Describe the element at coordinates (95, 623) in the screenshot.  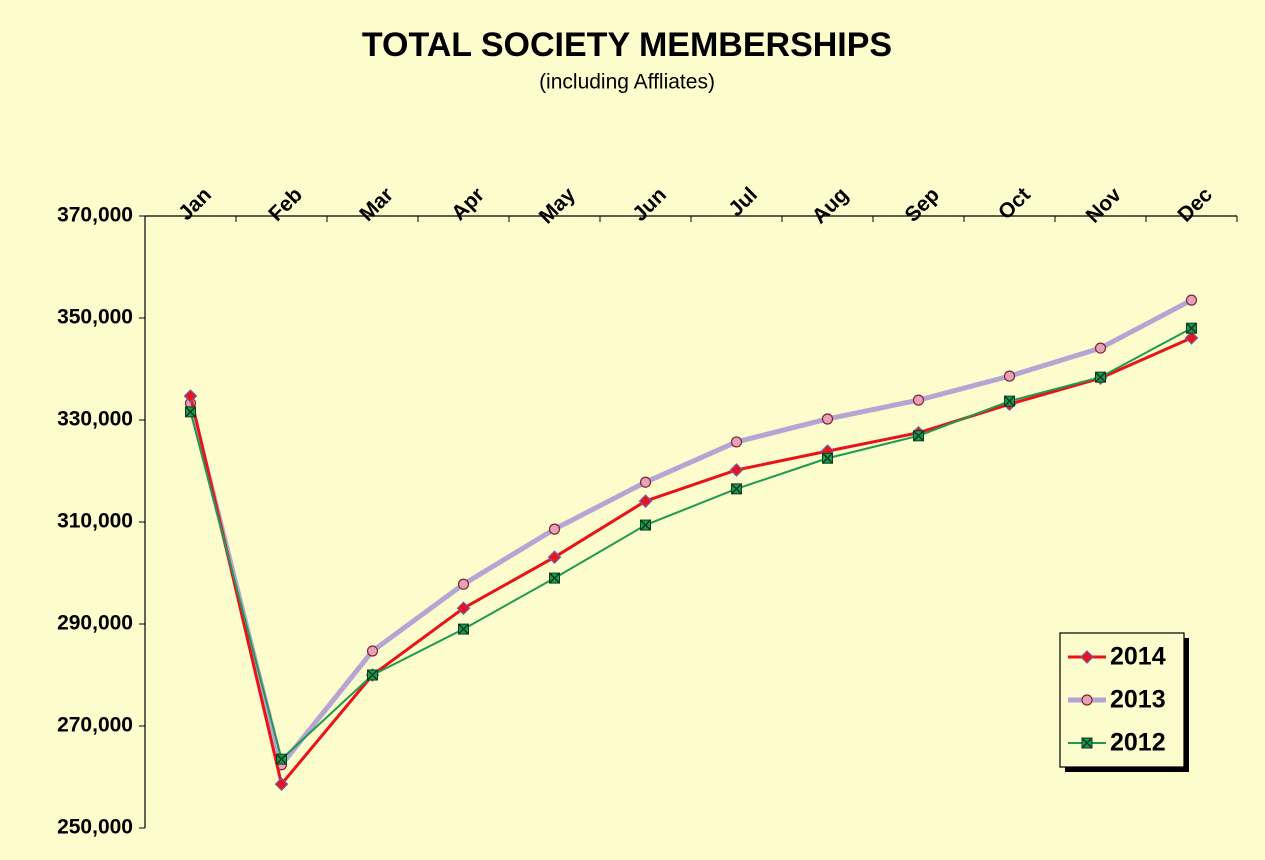
I see `y-tick-label: 290,000` at that location.